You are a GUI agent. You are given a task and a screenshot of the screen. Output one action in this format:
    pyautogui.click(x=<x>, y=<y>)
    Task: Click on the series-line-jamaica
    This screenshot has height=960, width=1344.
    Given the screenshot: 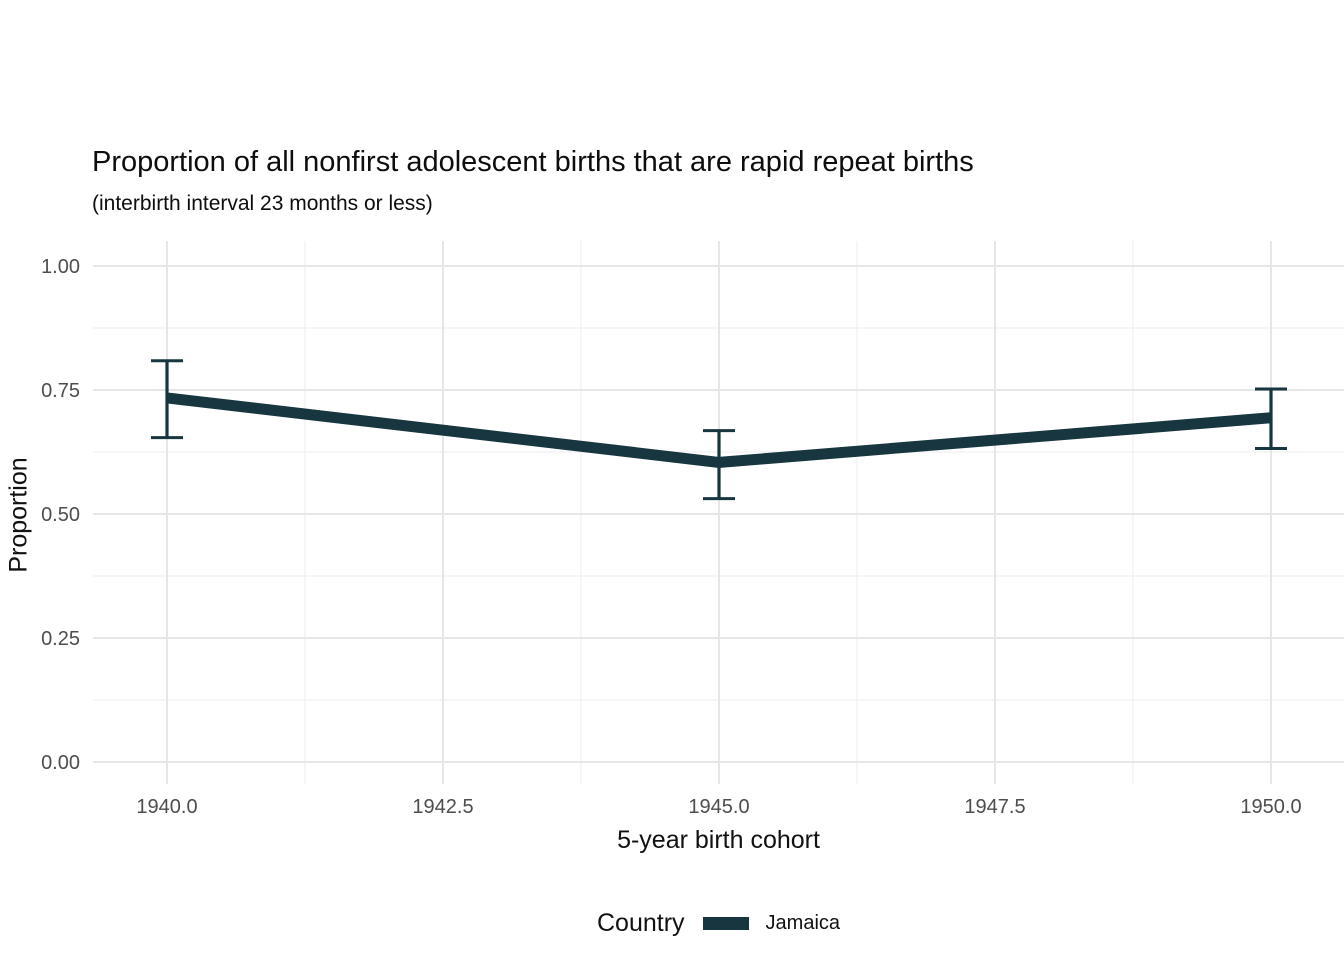 What is the action you would take?
    pyautogui.click(x=719, y=430)
    